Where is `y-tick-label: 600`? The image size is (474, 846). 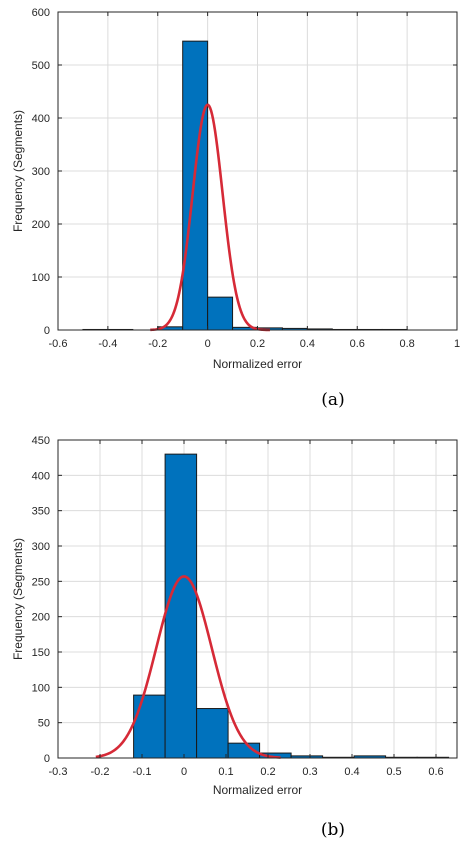 y-tick-label: 600 is located at coordinates (41, 13).